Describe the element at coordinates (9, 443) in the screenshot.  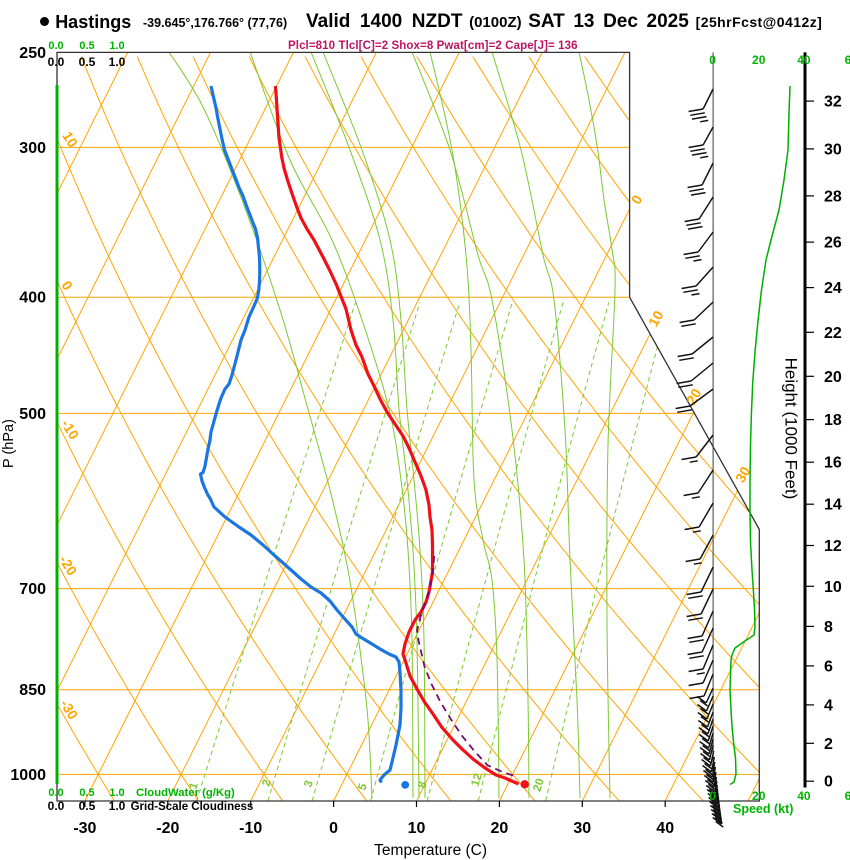
I see `svg-text: P (hPa)` at that location.